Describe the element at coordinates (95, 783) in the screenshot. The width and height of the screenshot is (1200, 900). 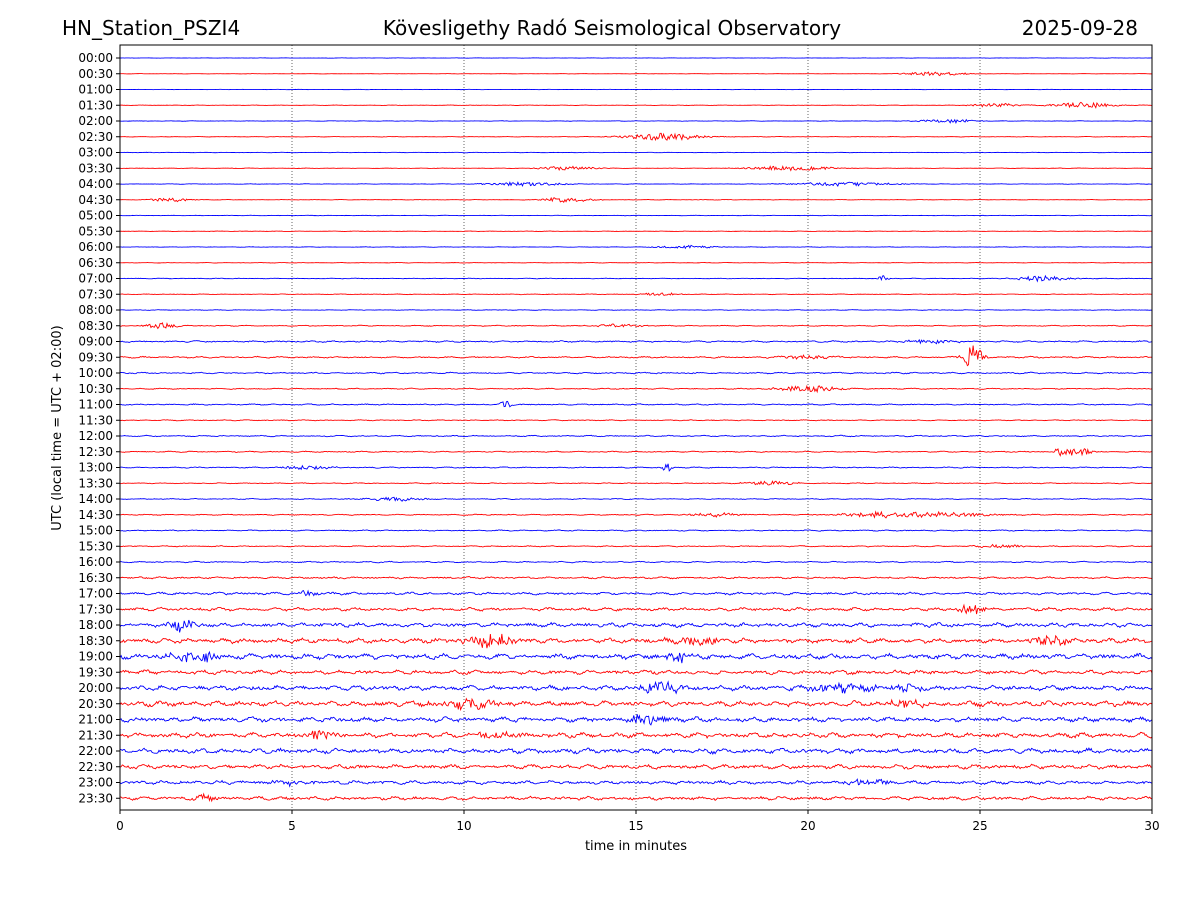
I see `y-tick-label: 23:00` at that location.